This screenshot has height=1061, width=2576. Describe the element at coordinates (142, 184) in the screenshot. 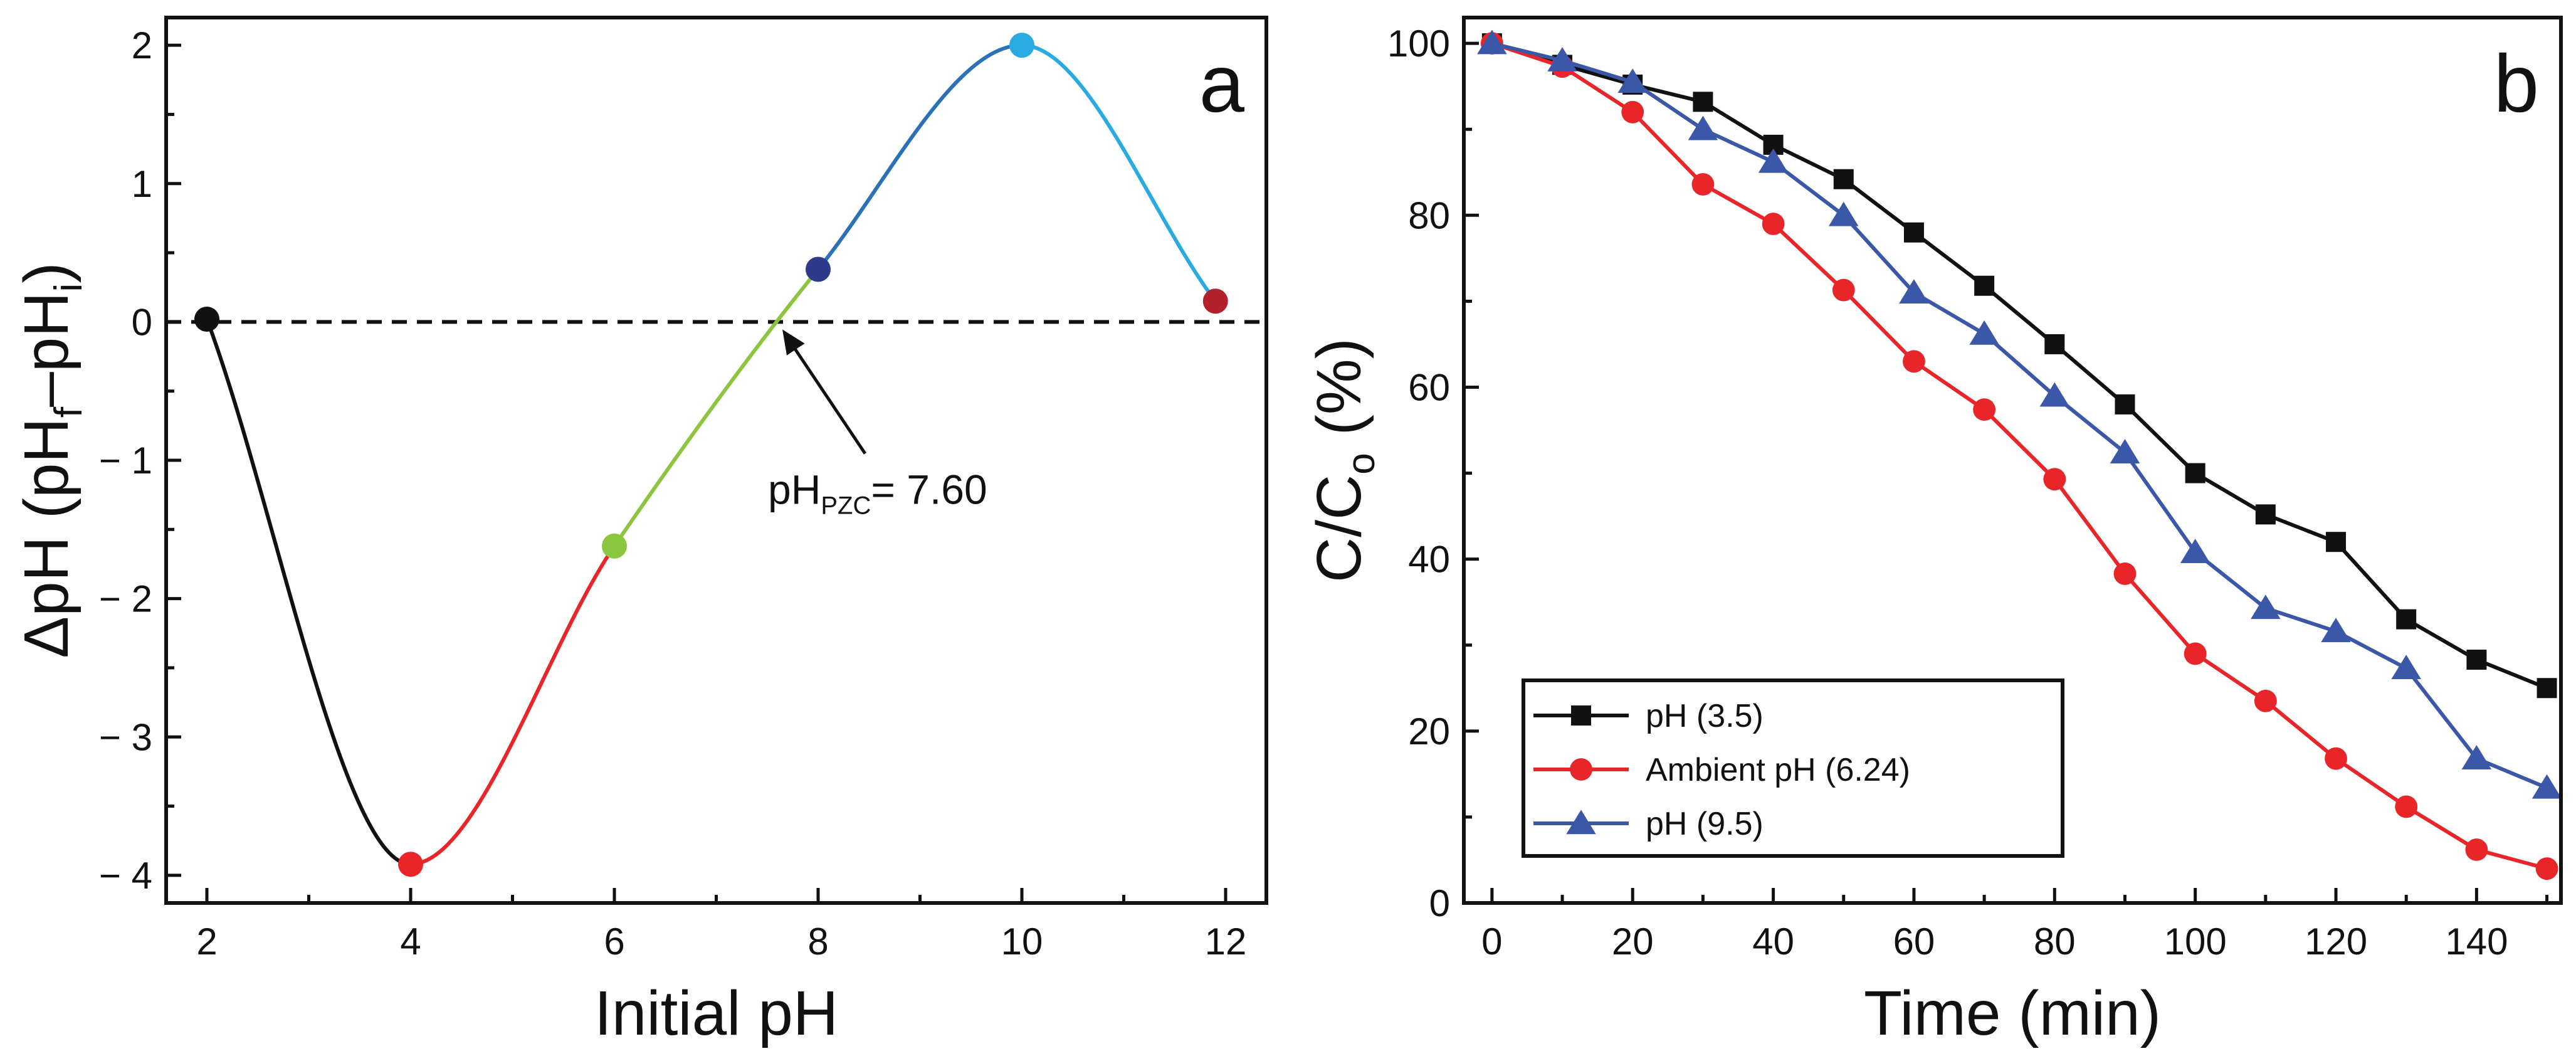

I see `panel-a-ytick-label: 1` at that location.